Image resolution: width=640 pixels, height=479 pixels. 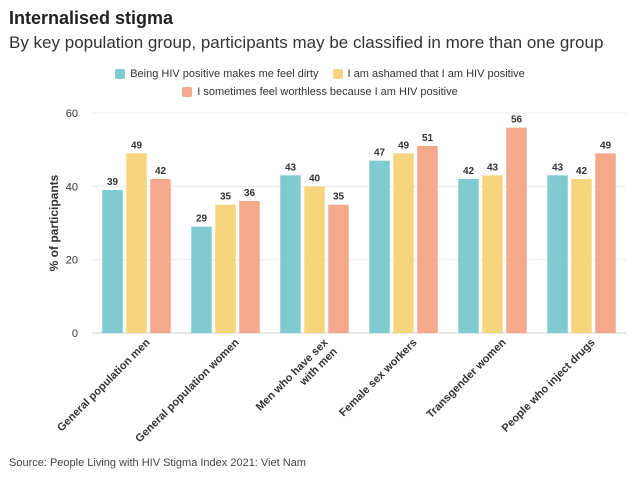 I want to click on x-tick-label: Transgender women, so click(x=466, y=378).